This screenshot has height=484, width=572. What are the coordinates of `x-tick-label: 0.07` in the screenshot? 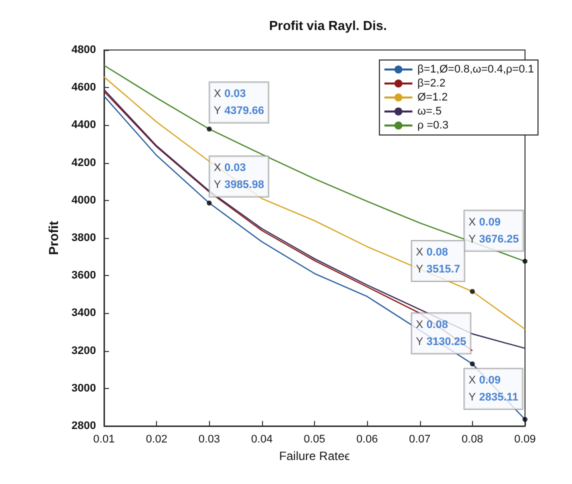 It's located at (419, 440).